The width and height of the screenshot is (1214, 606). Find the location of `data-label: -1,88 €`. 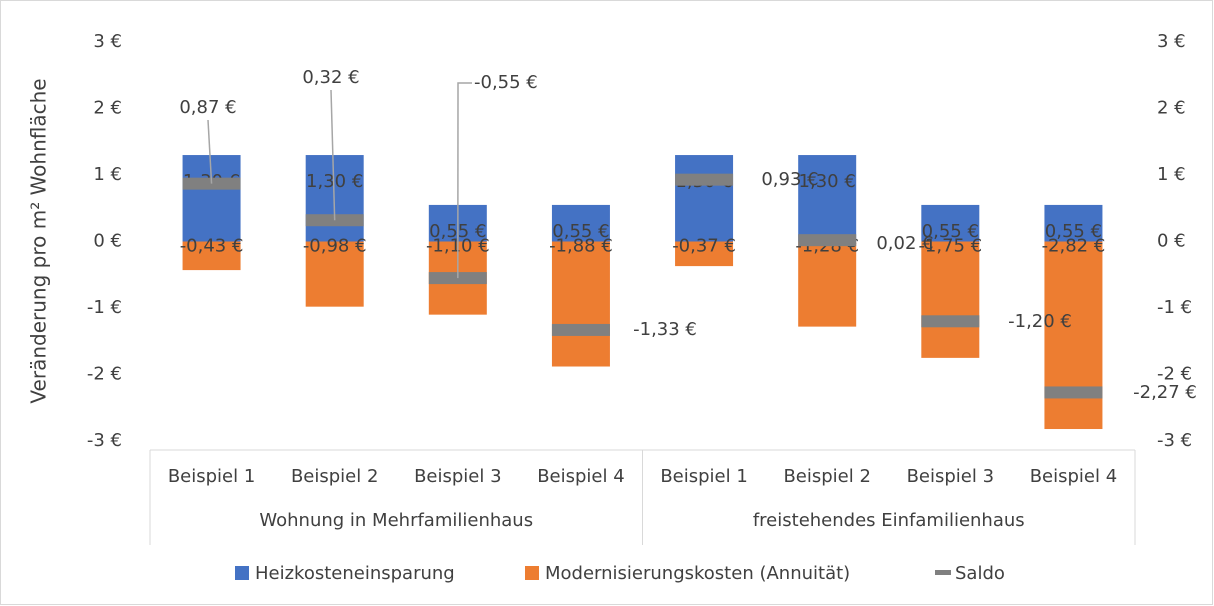

data-label: -1,88 € is located at coordinates (581, 246).